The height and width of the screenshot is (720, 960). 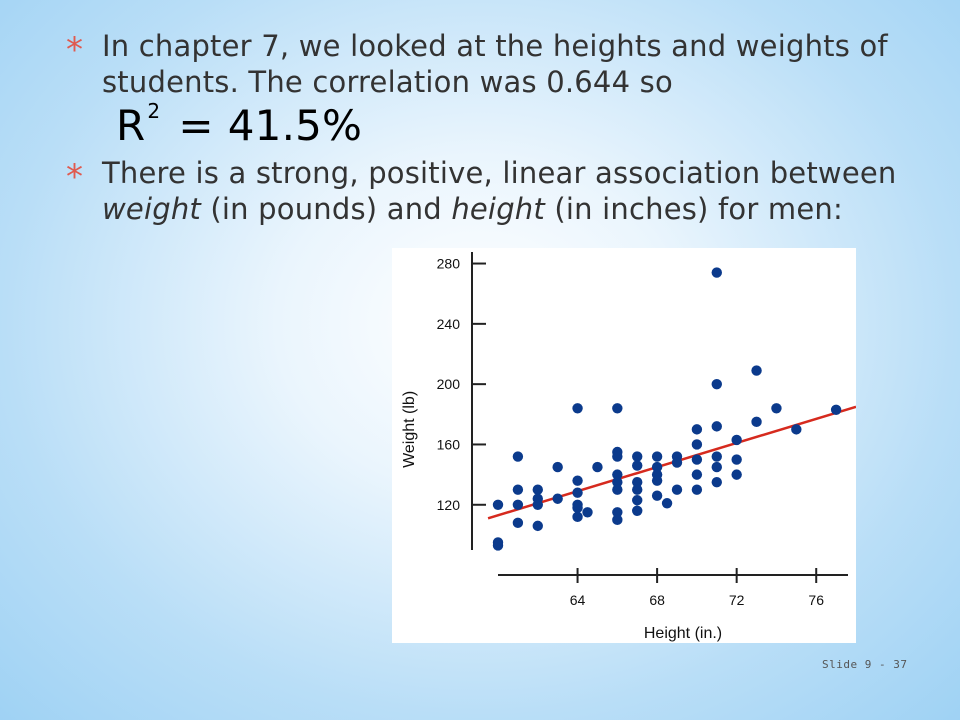 I want to click on y-tick-label: 200, so click(x=449, y=384).